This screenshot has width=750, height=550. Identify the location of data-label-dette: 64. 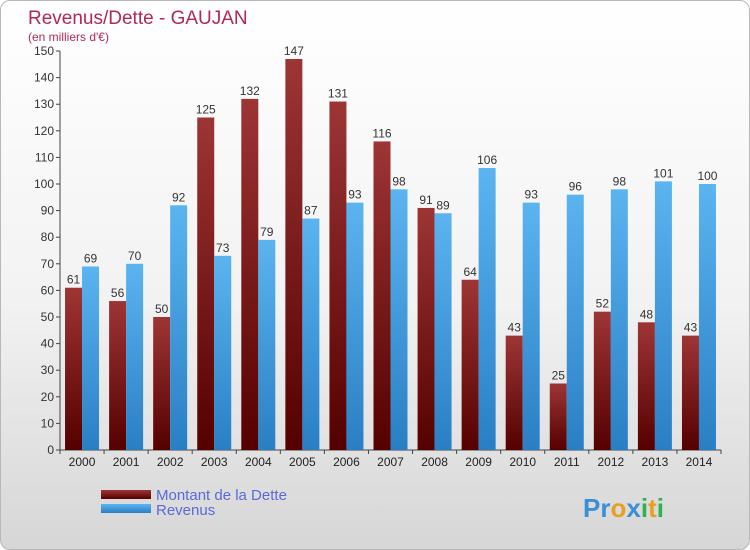
(470, 272).